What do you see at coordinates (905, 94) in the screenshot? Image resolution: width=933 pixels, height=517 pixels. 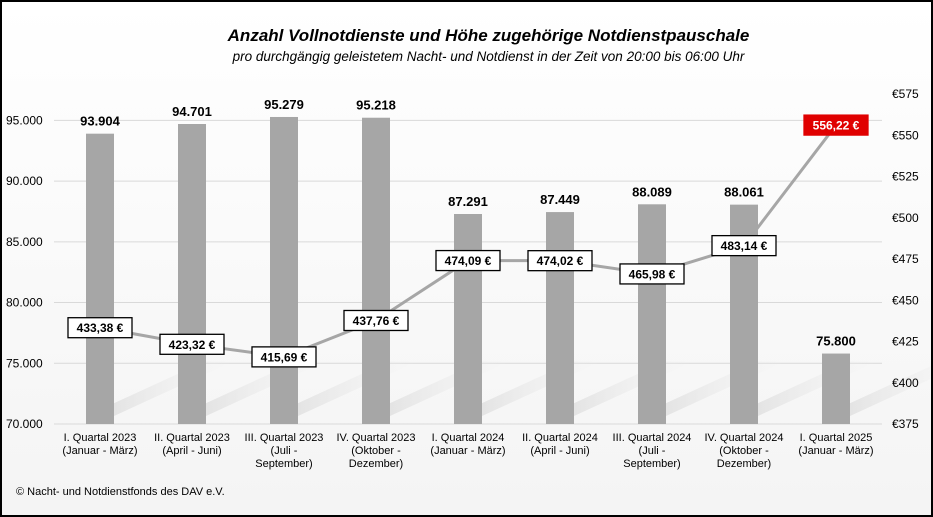 I see `right-tick-label: €575` at bounding box center [905, 94].